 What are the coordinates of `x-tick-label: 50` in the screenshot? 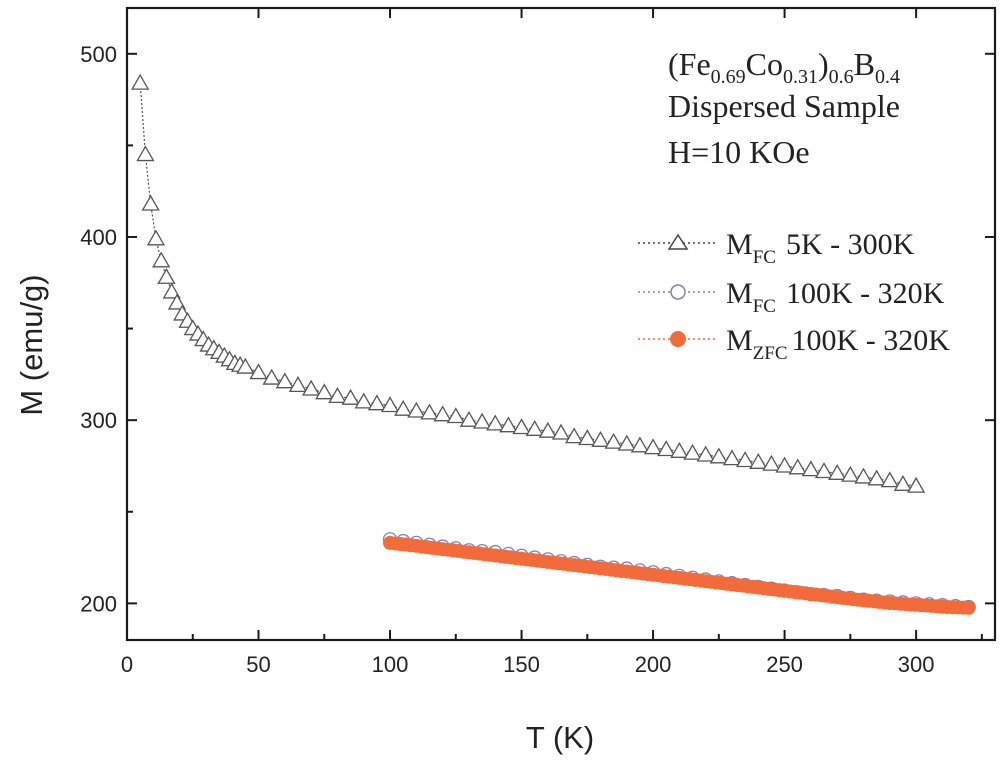 It's located at (258, 664).